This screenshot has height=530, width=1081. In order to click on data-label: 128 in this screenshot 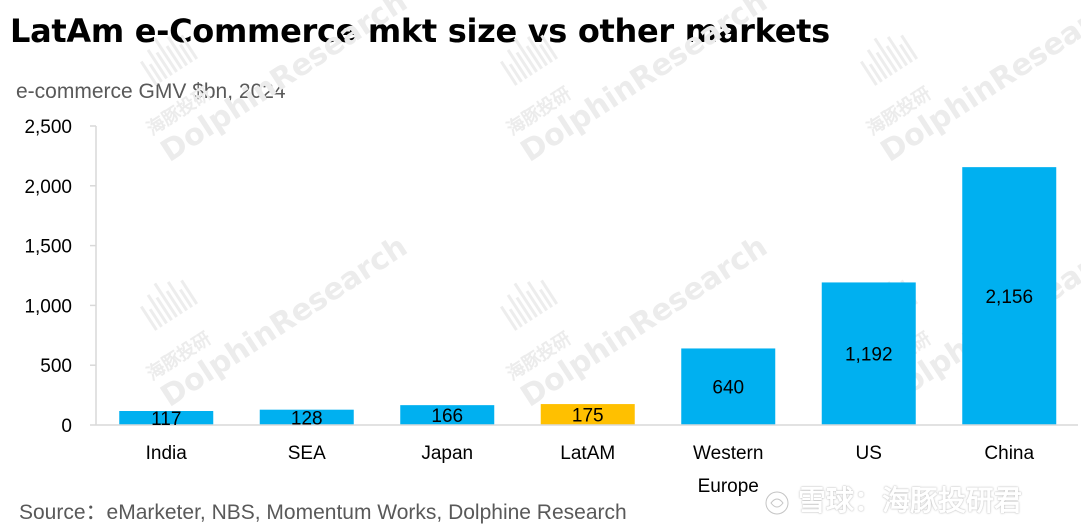, I will do `click(307, 418)`.